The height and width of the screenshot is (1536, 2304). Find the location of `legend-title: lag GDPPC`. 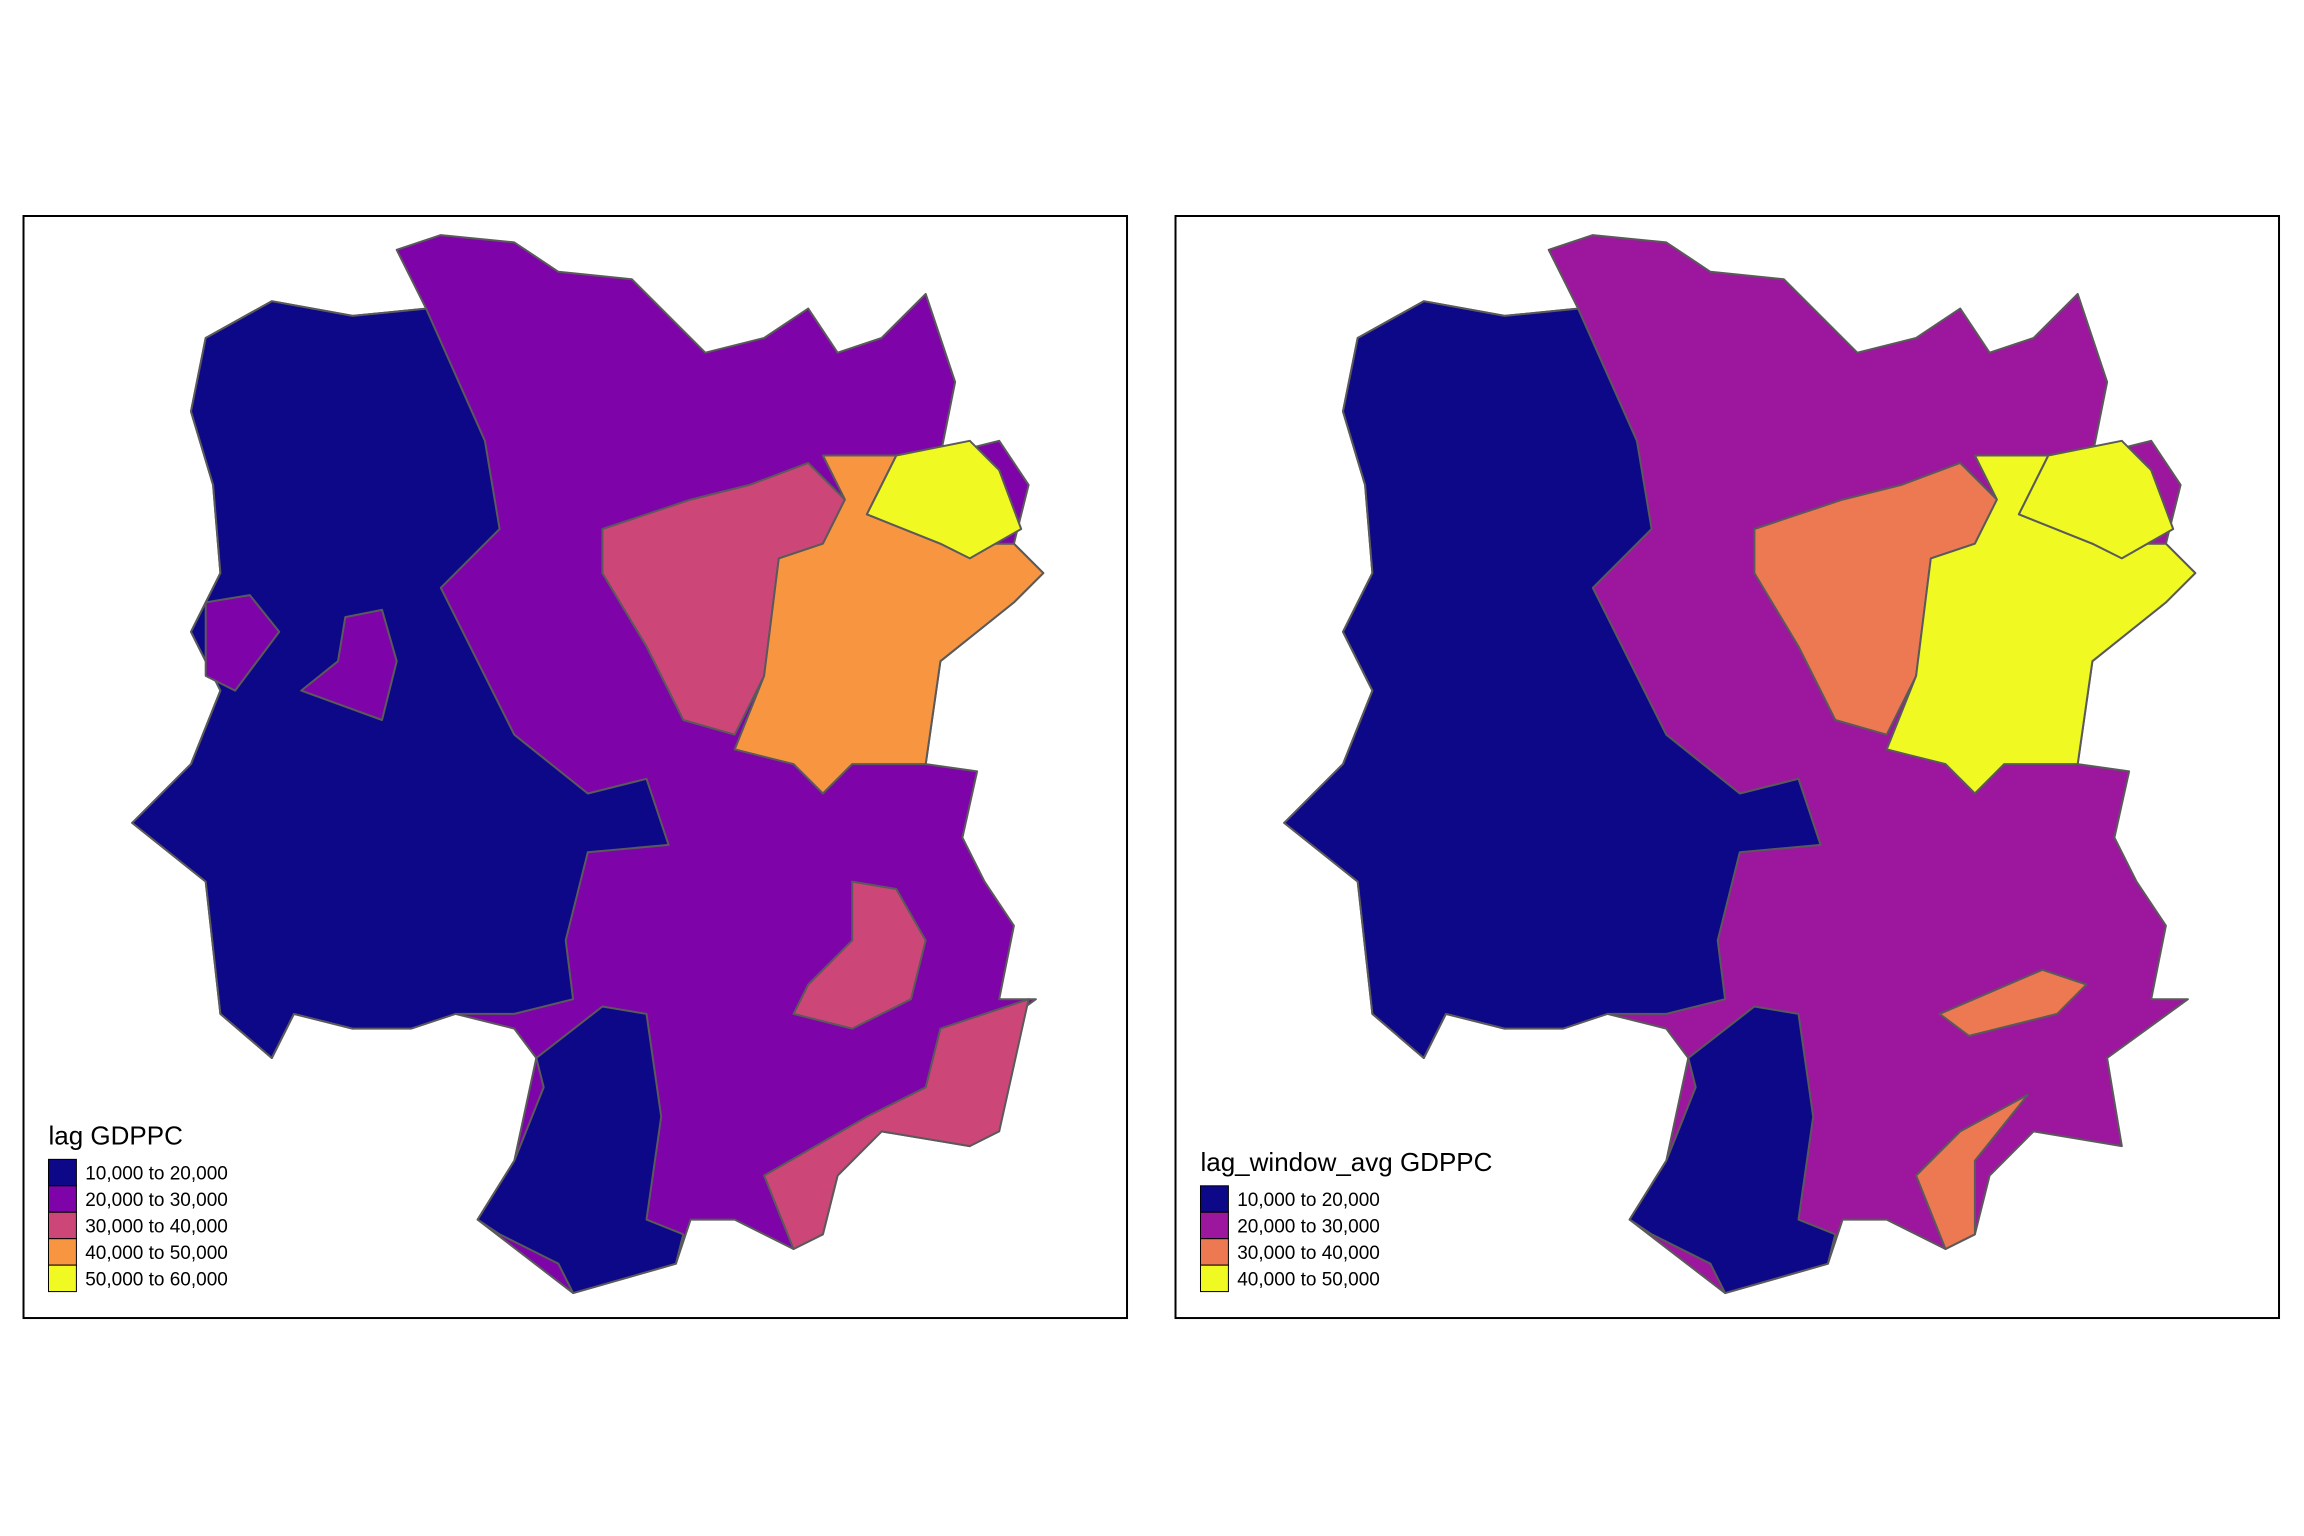

legend-title: lag GDPPC is located at coordinates (115, 1136).